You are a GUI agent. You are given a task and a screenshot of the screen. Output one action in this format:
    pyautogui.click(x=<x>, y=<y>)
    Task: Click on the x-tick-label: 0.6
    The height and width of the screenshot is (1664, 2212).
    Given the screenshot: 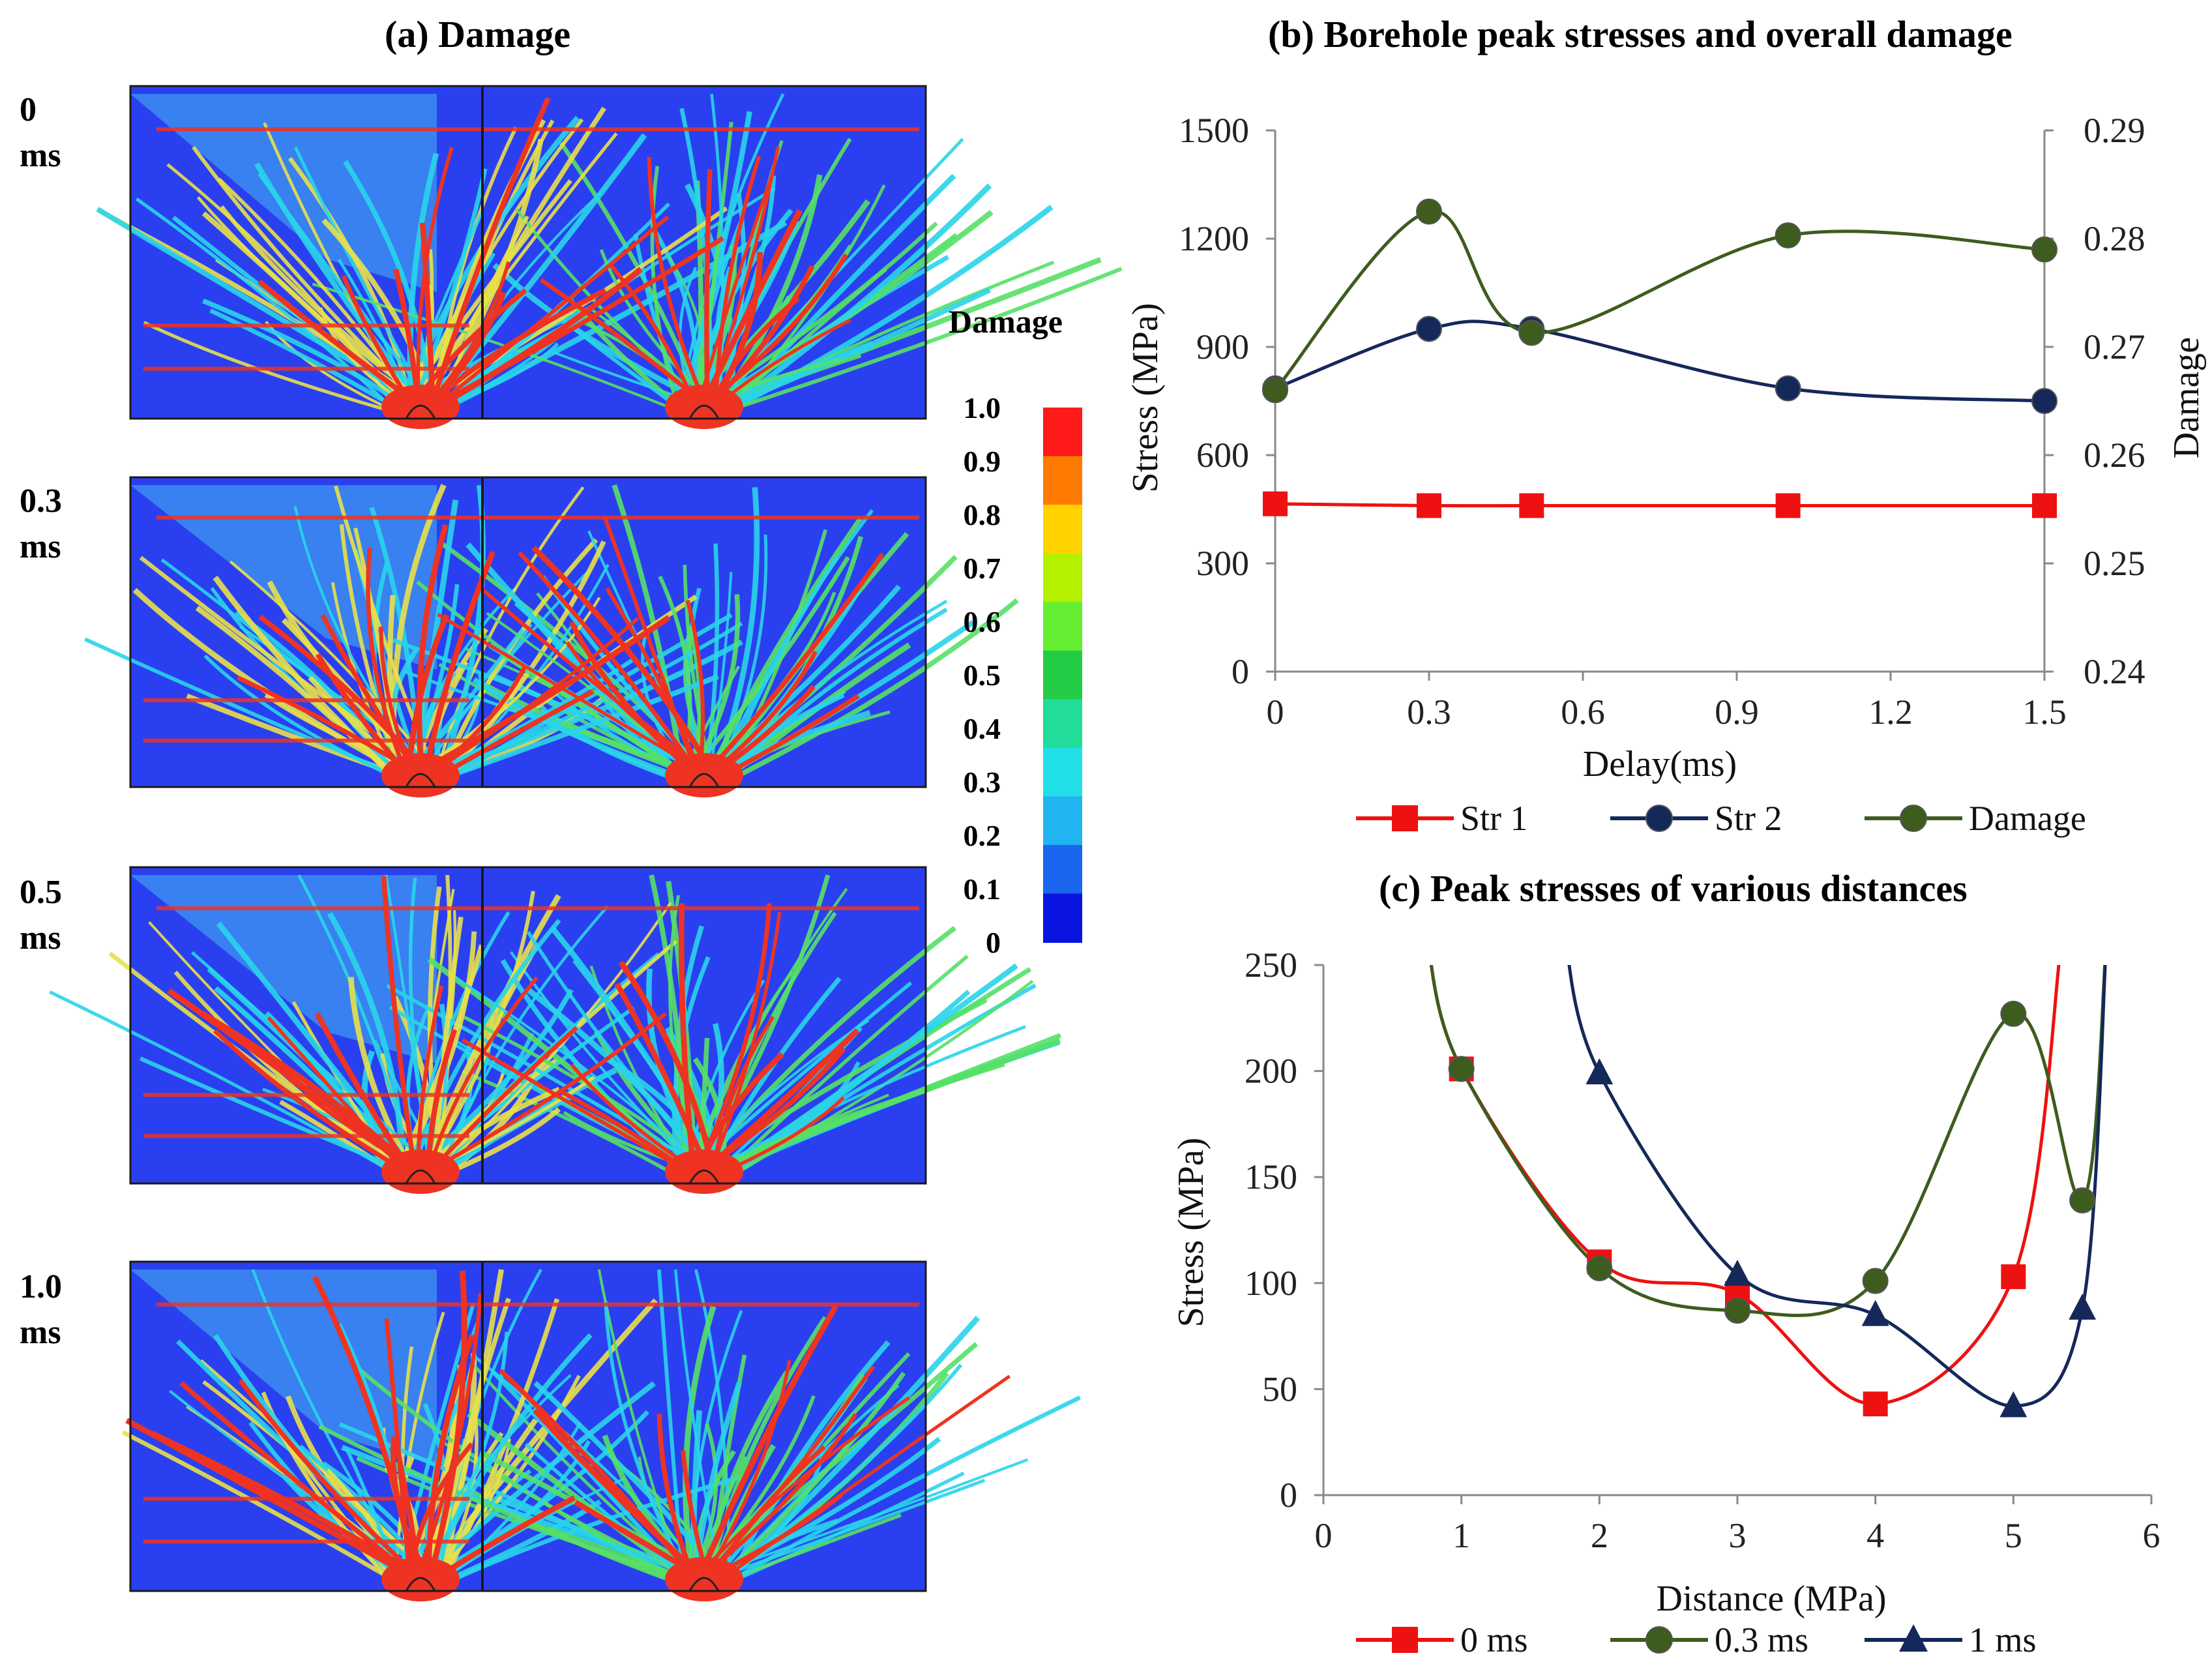 What is the action you would take?
    pyautogui.click(x=1583, y=712)
    